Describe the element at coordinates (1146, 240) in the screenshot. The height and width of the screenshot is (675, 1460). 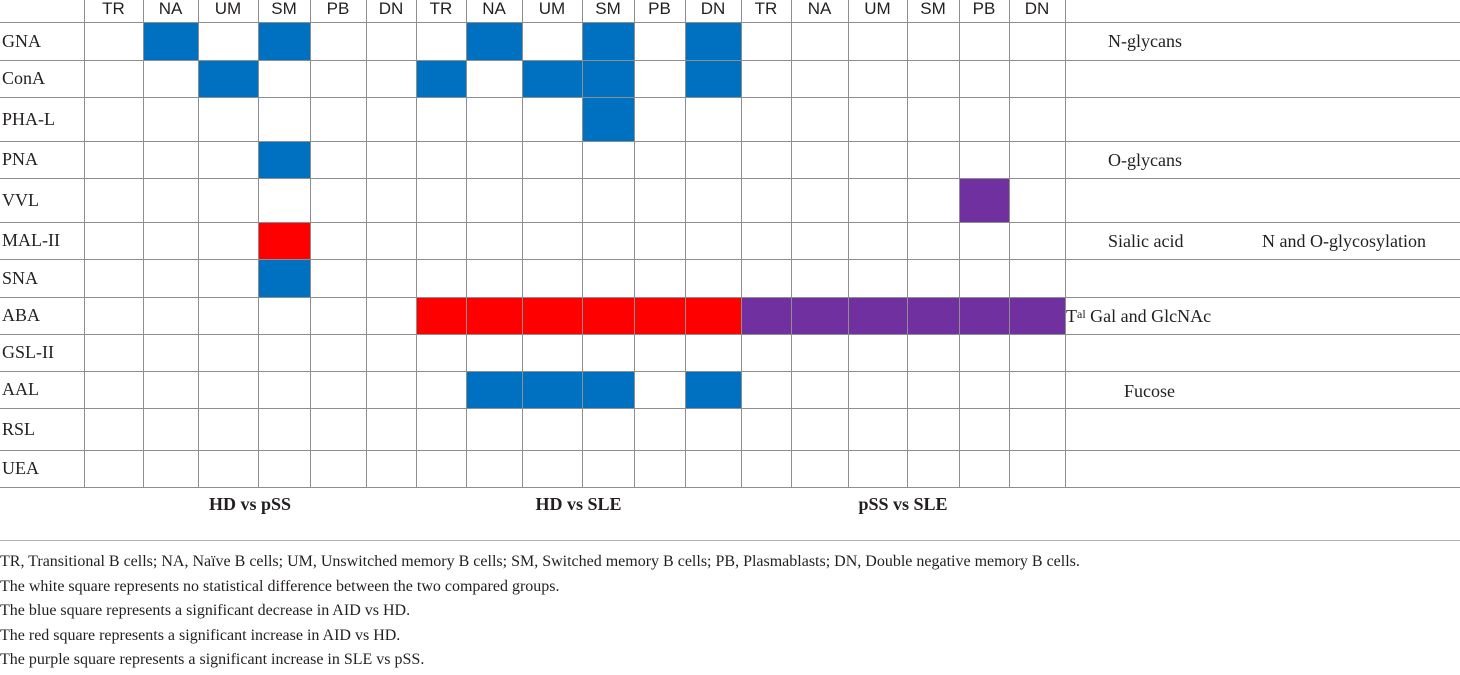
I see `annotation-sialic-acid: Sialic acid` at that location.